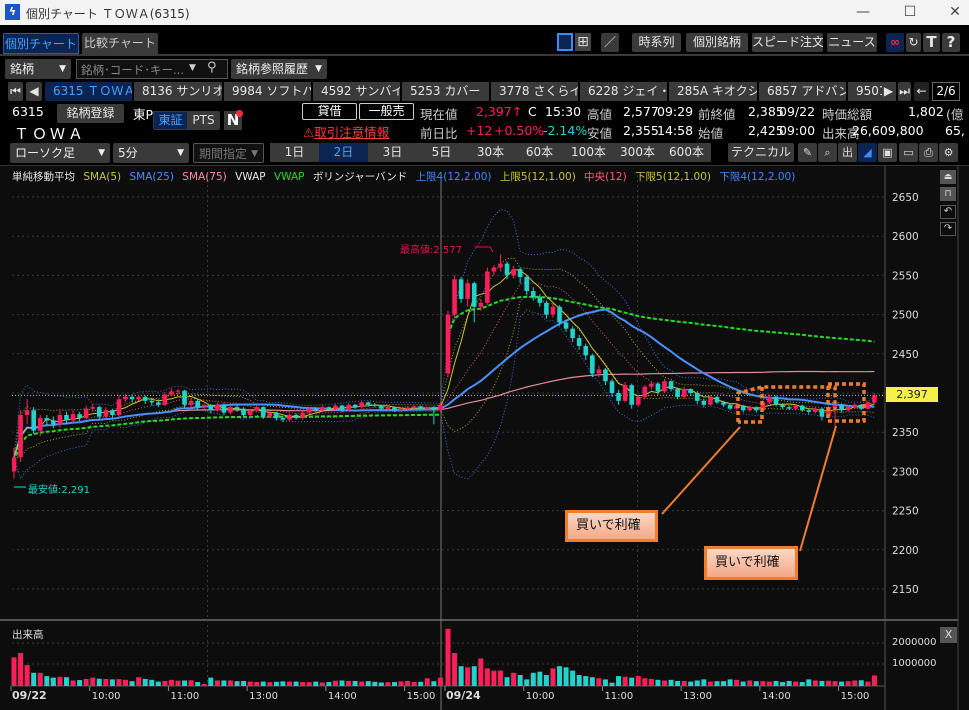 The height and width of the screenshot is (710, 969). What do you see at coordinates (60, 153) in the screenshot?
I see `chart-type-select: ローソク足 ▼` at bounding box center [60, 153].